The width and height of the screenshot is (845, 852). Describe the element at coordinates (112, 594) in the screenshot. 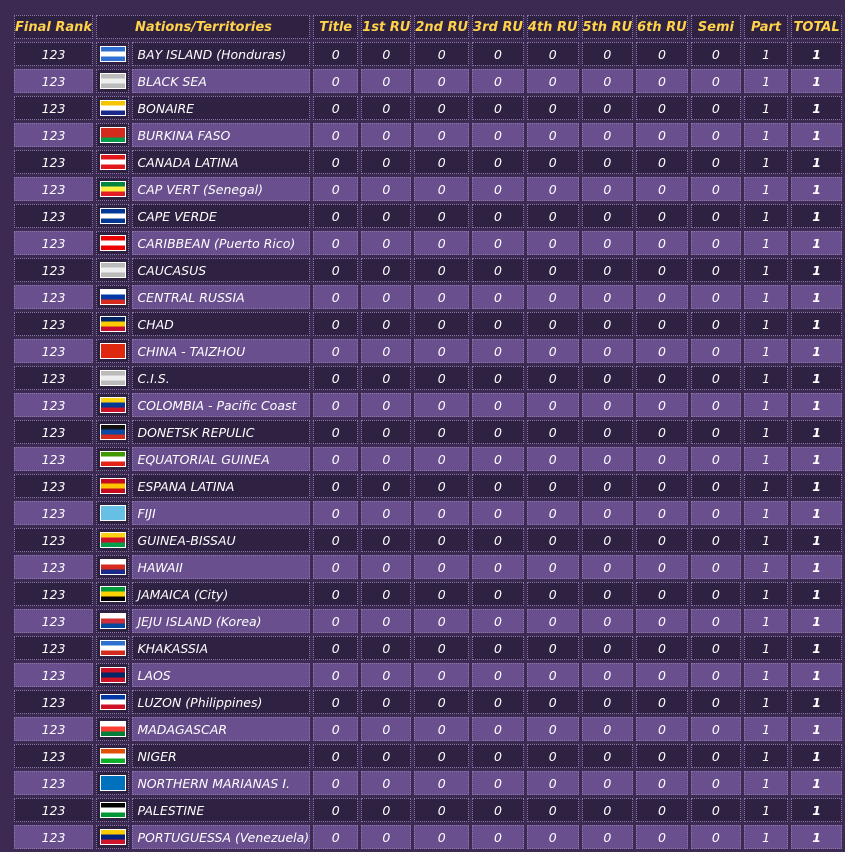

I see `jamaica-flag-icon` at that location.